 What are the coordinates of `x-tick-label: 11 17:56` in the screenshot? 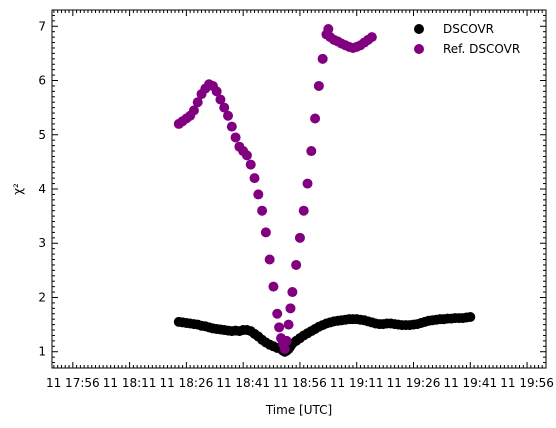 It's located at (73, 383).